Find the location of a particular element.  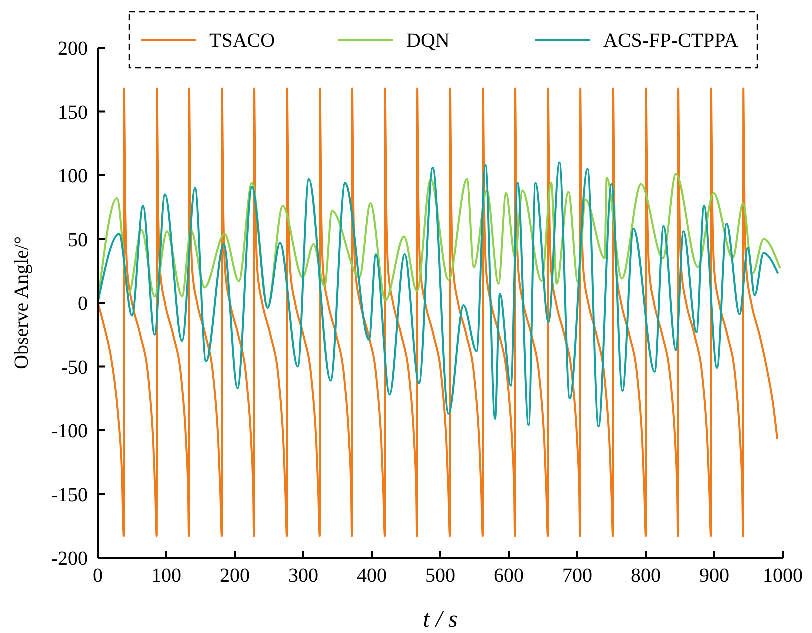

legend-label: DQN is located at coordinates (428, 41).